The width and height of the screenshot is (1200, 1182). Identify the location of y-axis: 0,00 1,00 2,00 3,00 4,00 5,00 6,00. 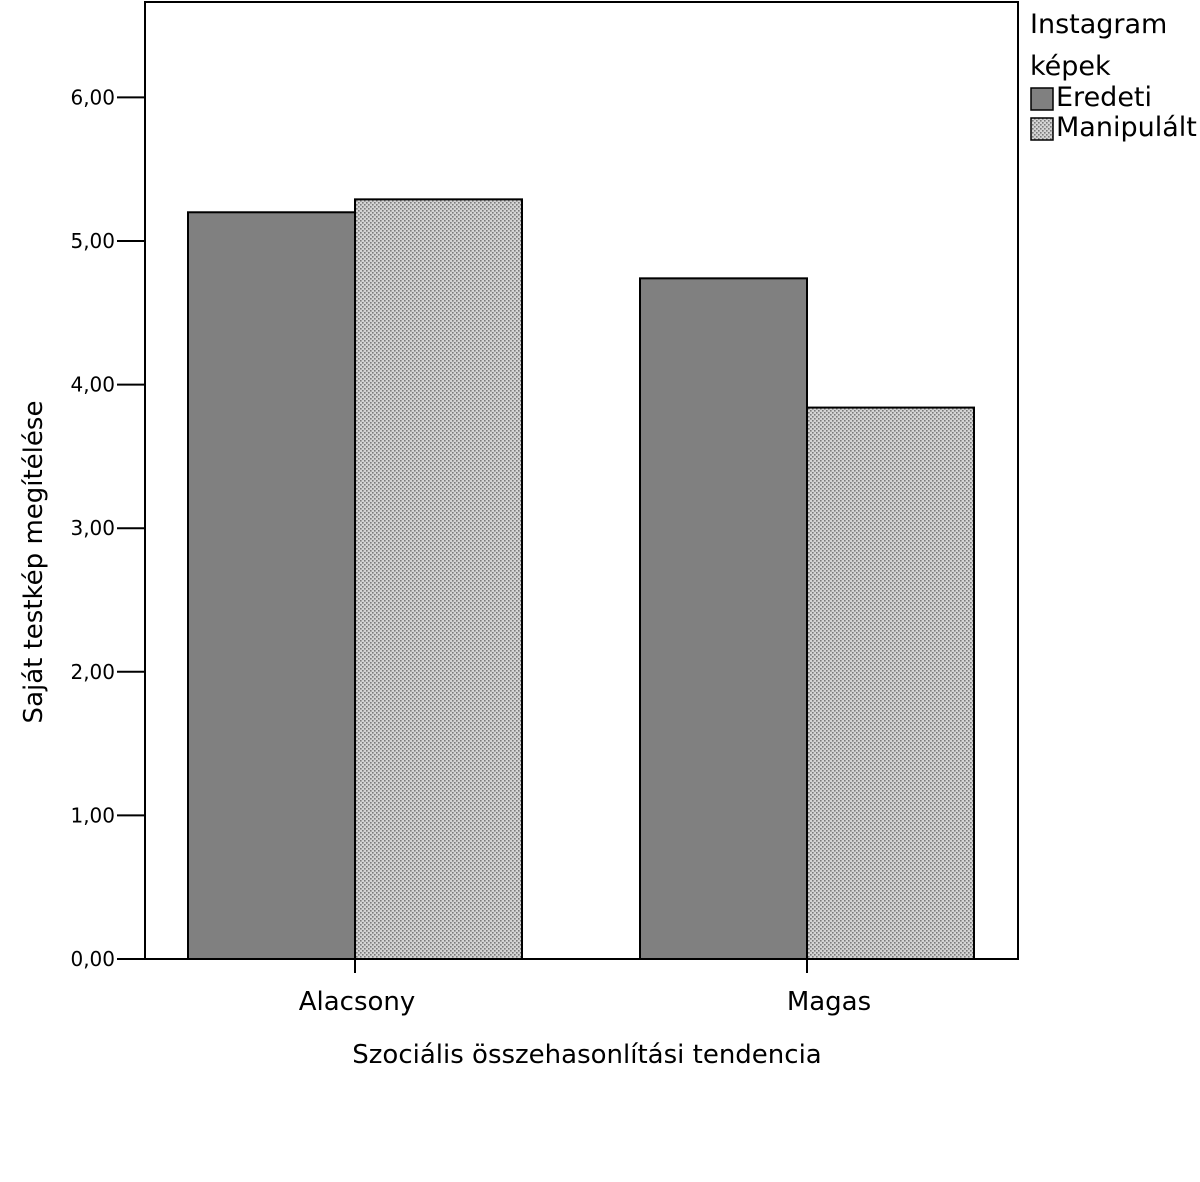
(107, 528).